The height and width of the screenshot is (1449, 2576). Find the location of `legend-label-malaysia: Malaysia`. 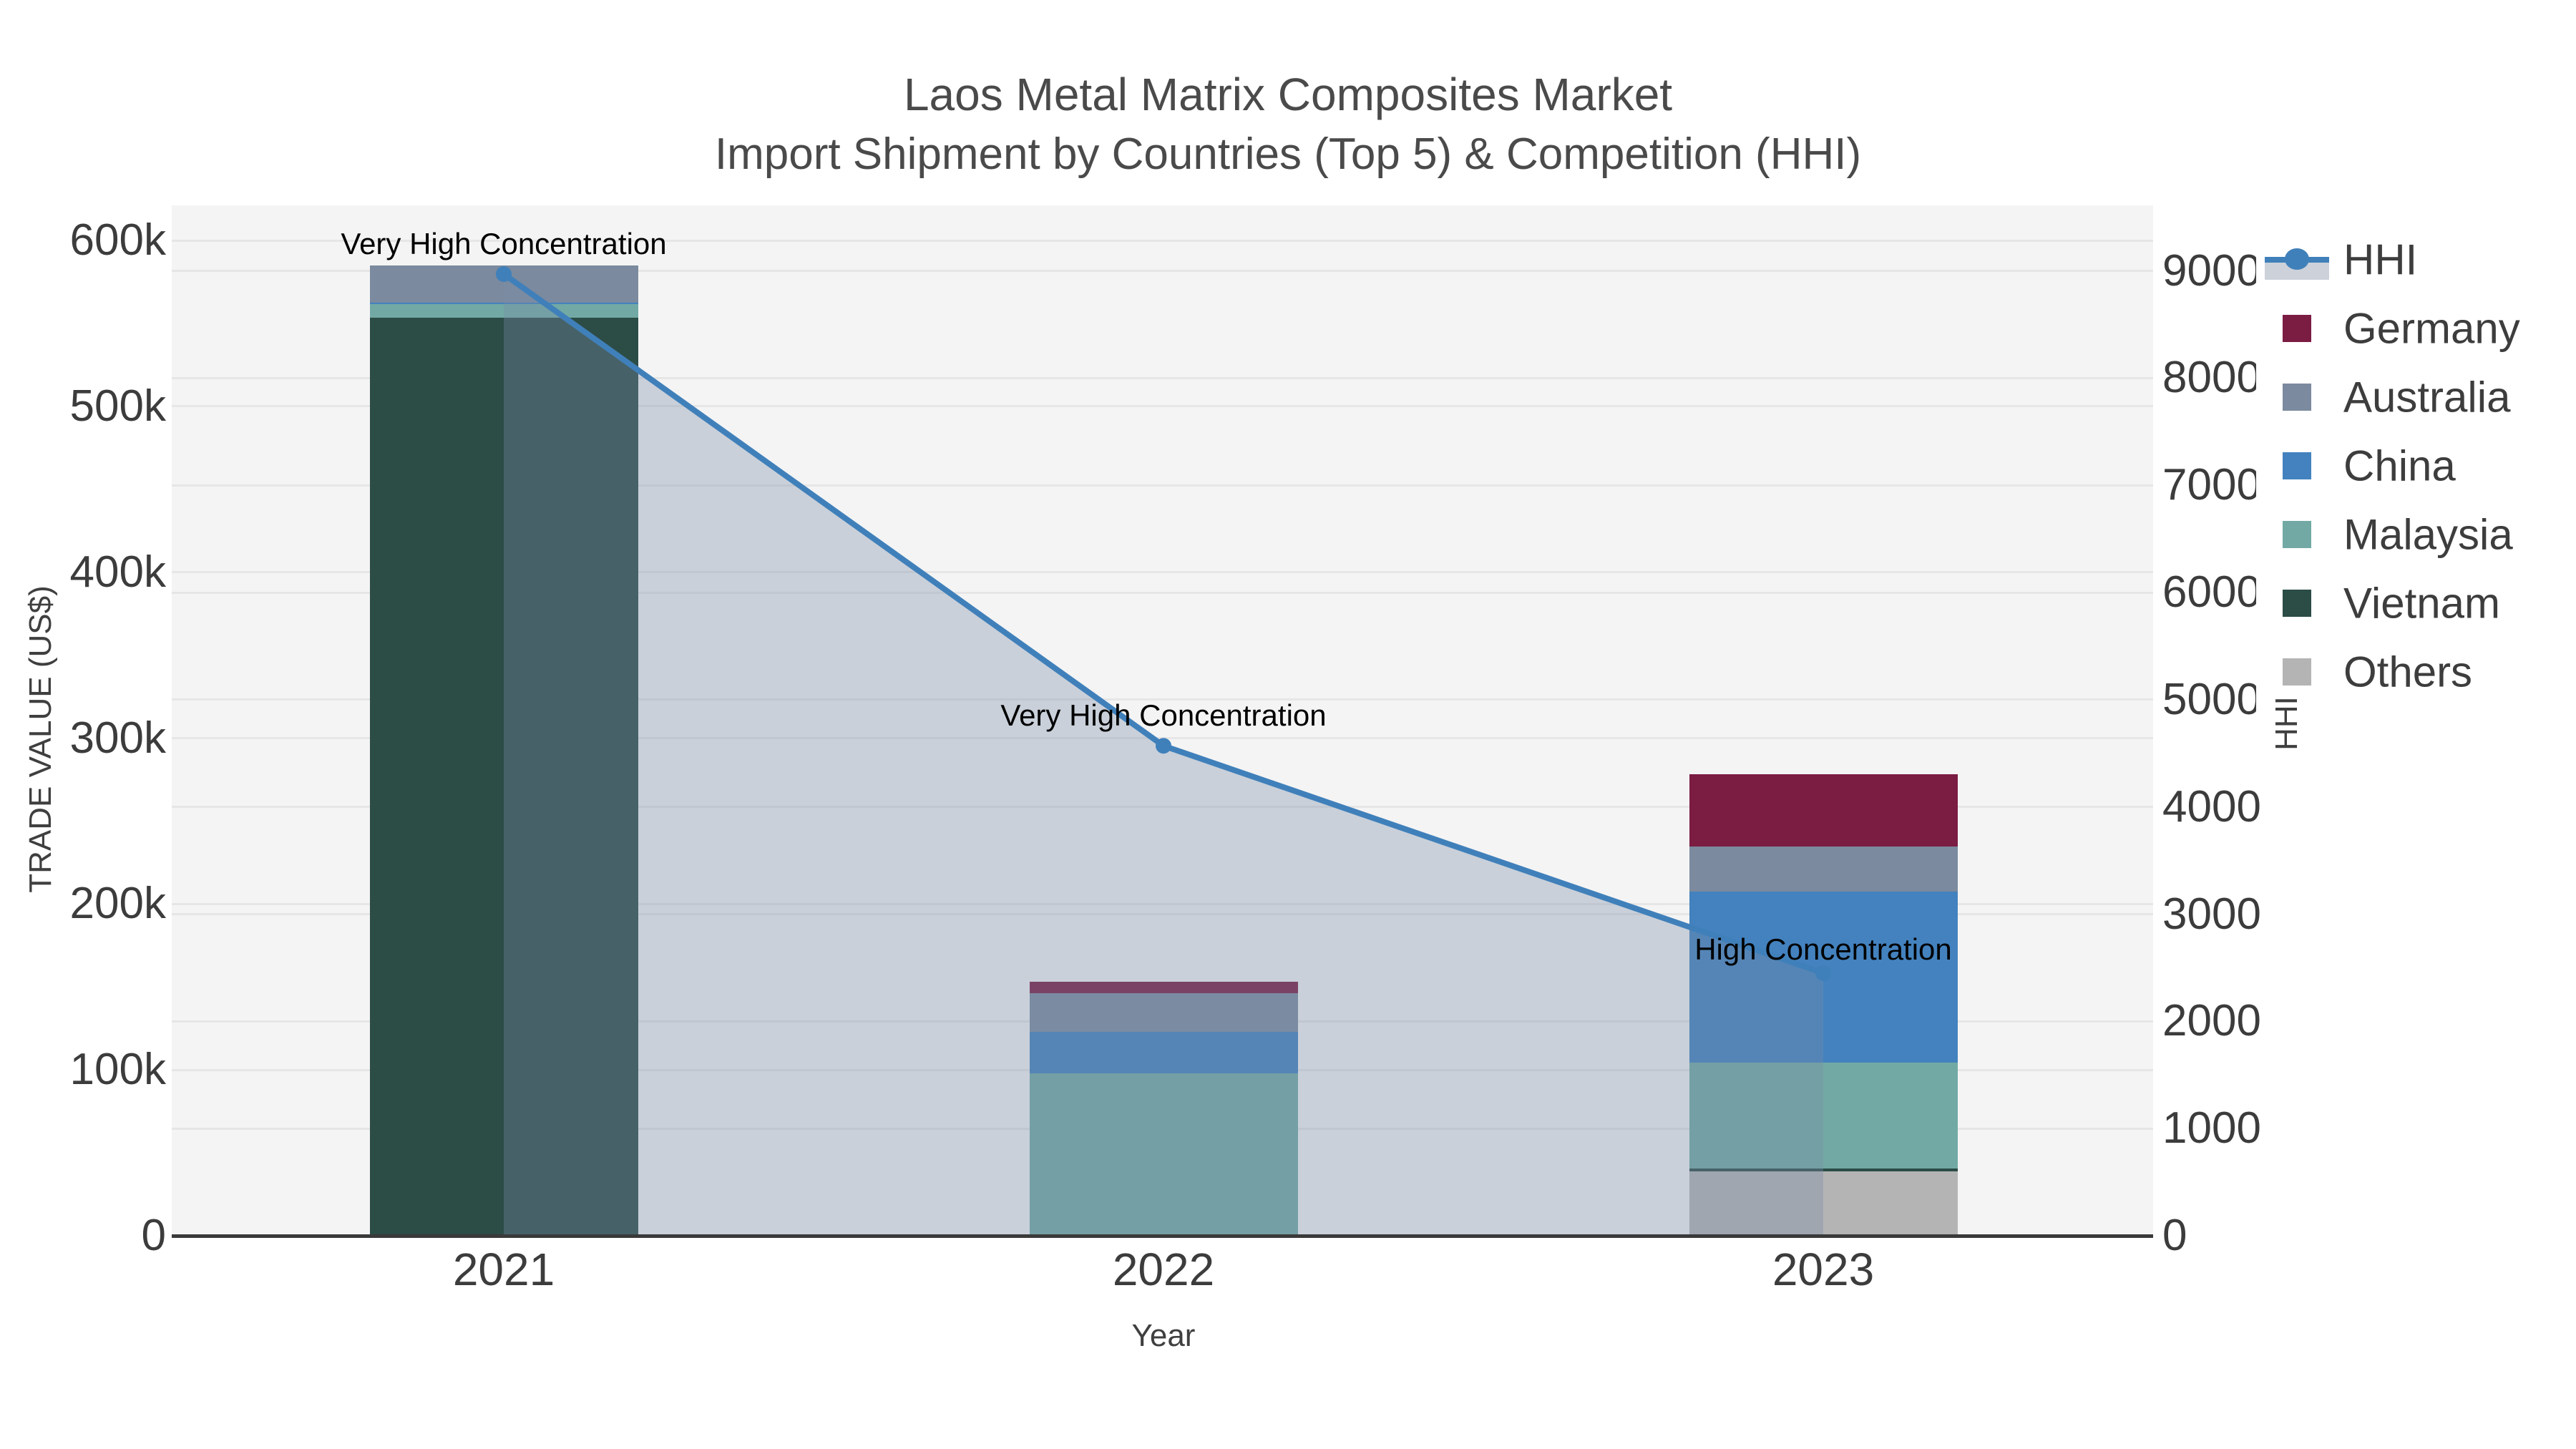

legend-label-malaysia: Malaysia is located at coordinates (2428, 534).